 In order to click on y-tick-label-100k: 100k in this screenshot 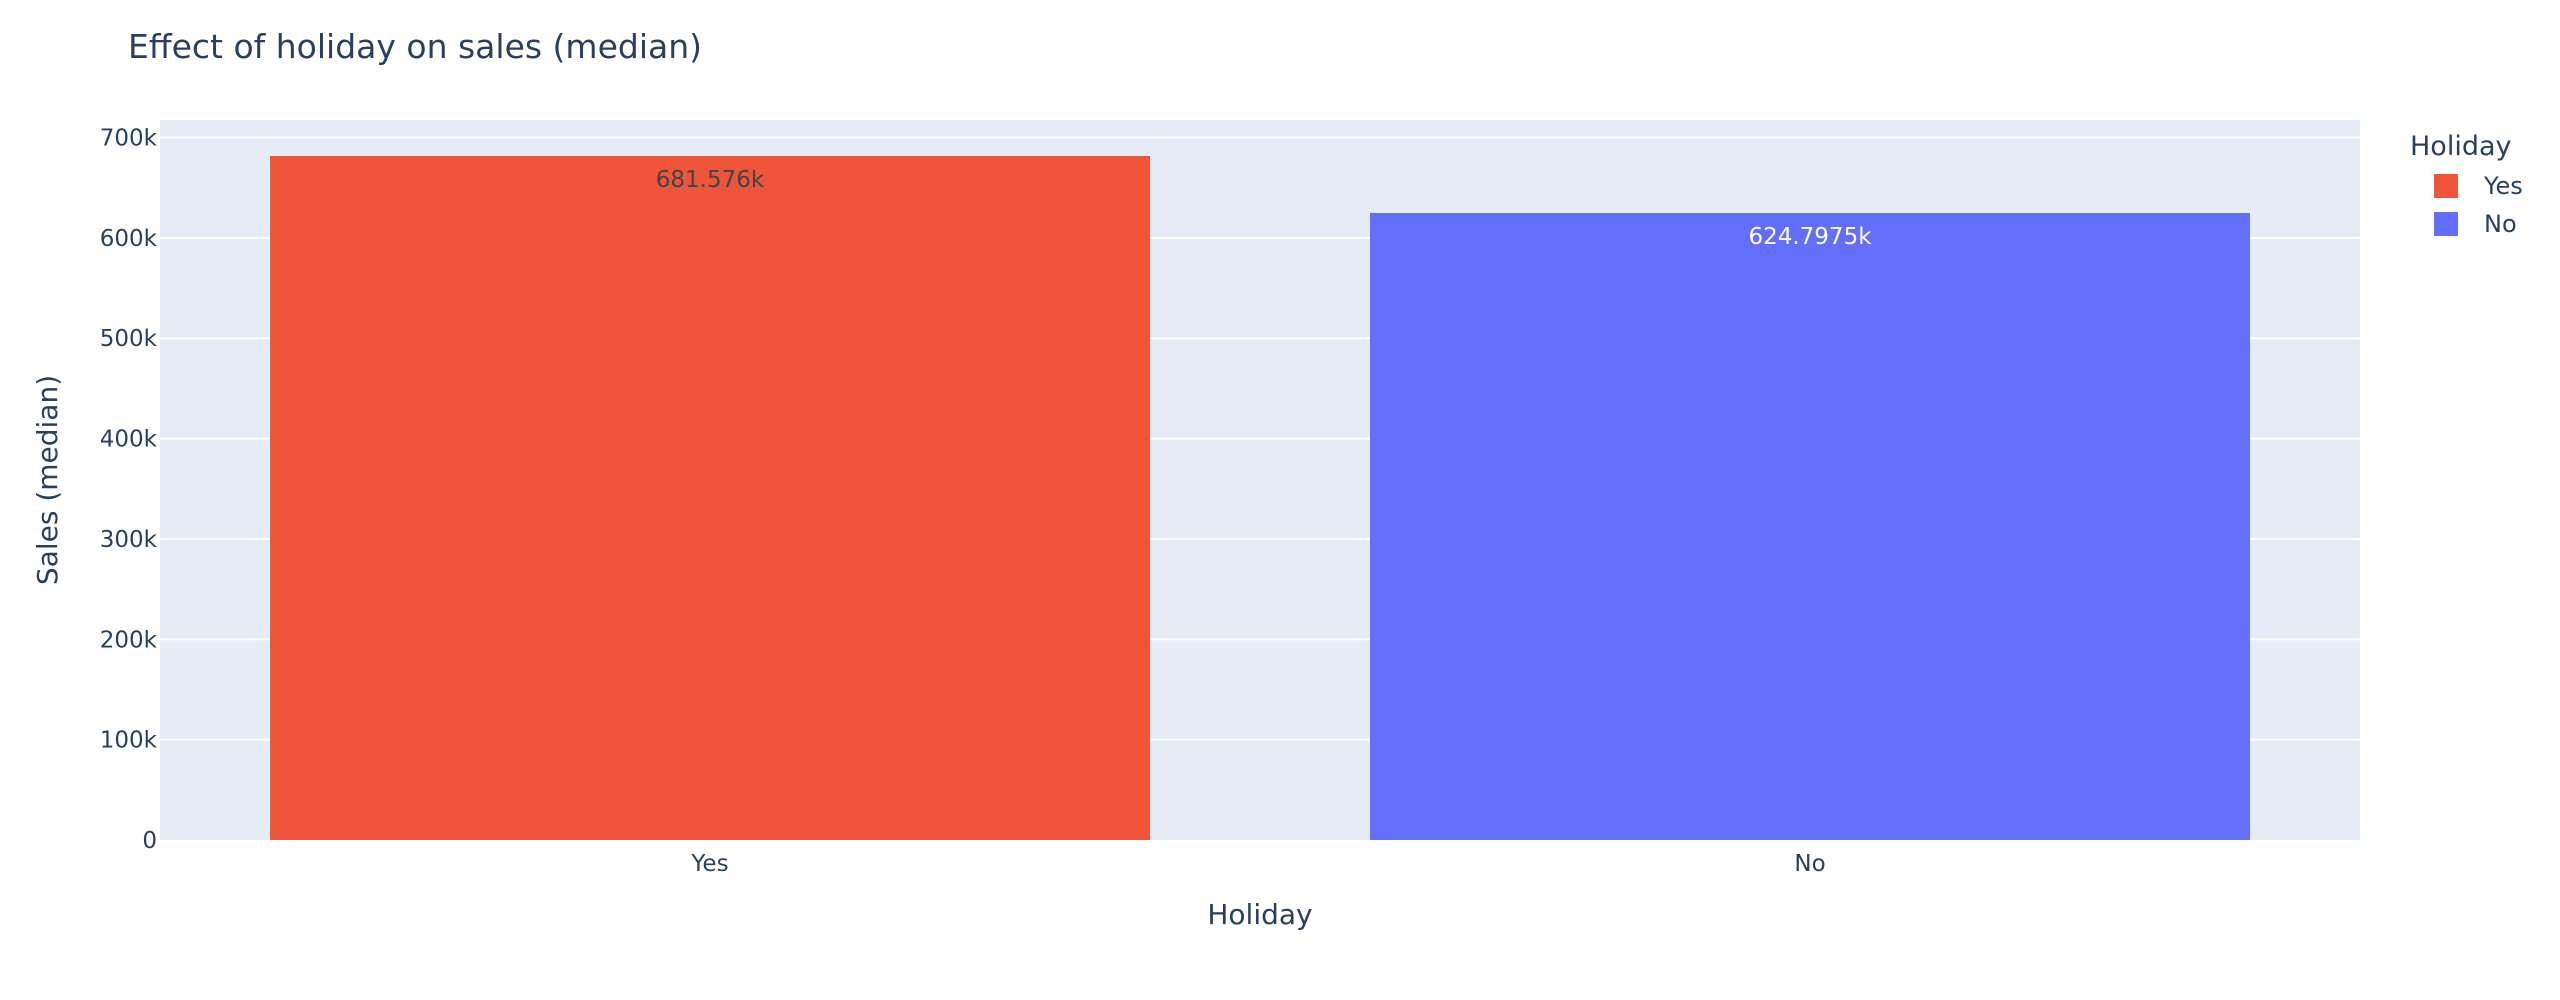, I will do `click(129, 741)`.